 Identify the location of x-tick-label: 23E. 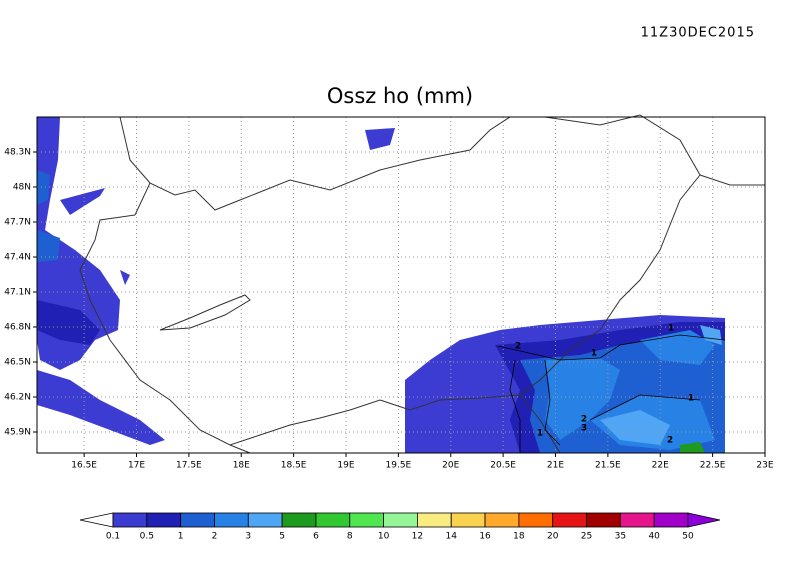
(764, 466).